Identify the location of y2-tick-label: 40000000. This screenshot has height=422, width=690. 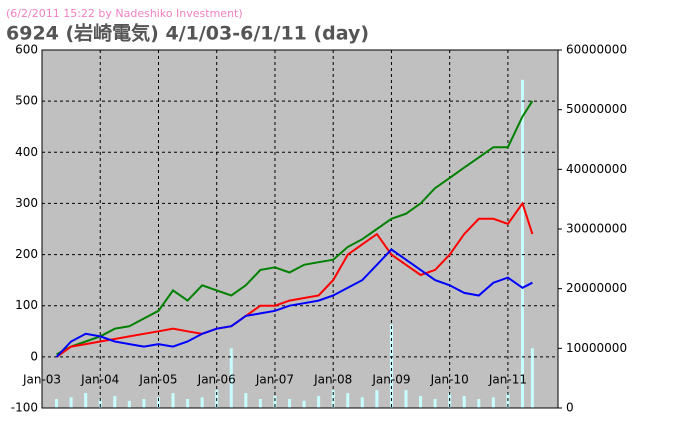
(596, 169).